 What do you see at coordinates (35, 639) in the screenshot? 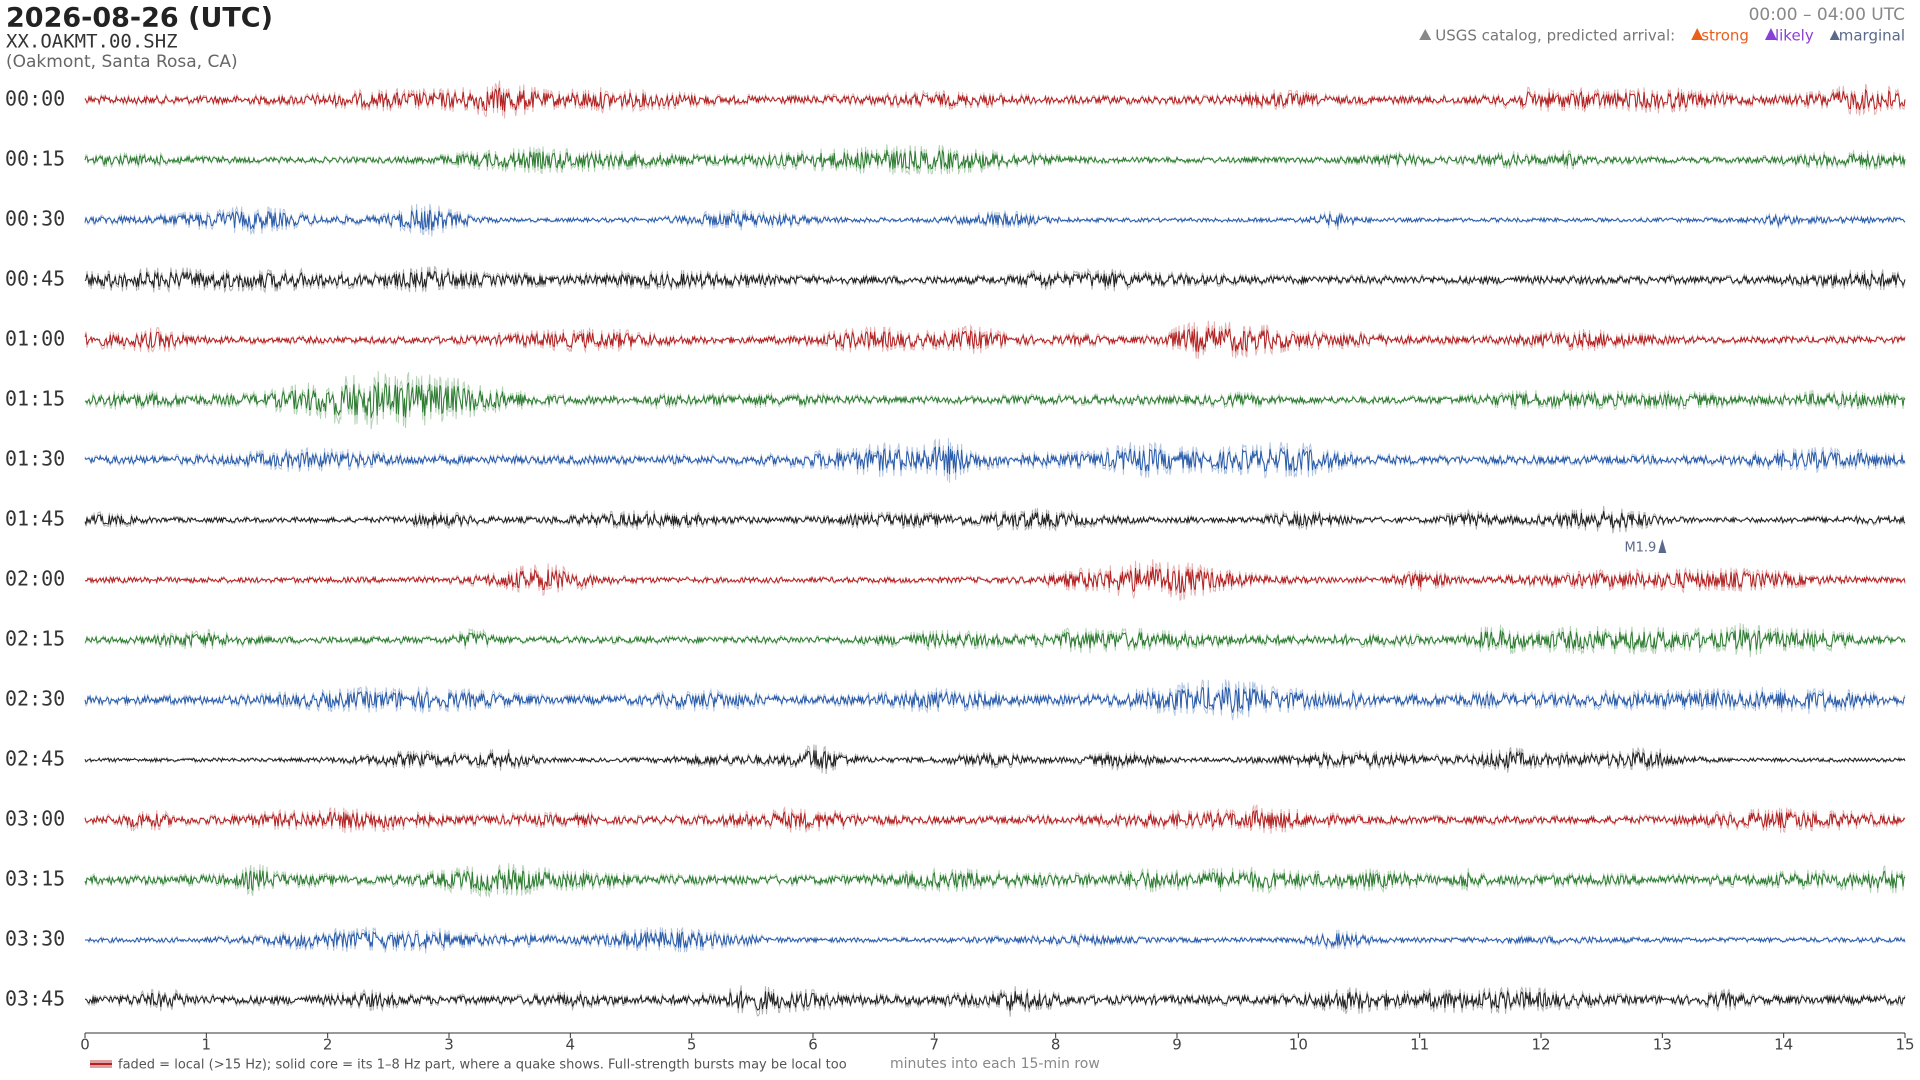
I see `row-label: 02:15` at bounding box center [35, 639].